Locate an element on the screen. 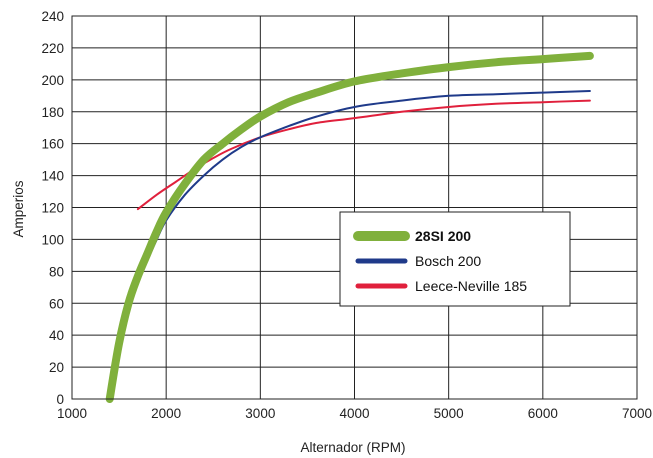  y-tick-labels: 0 20 40 60 80 100 120 140 160 180 200 220 240 is located at coordinates (52, 208).